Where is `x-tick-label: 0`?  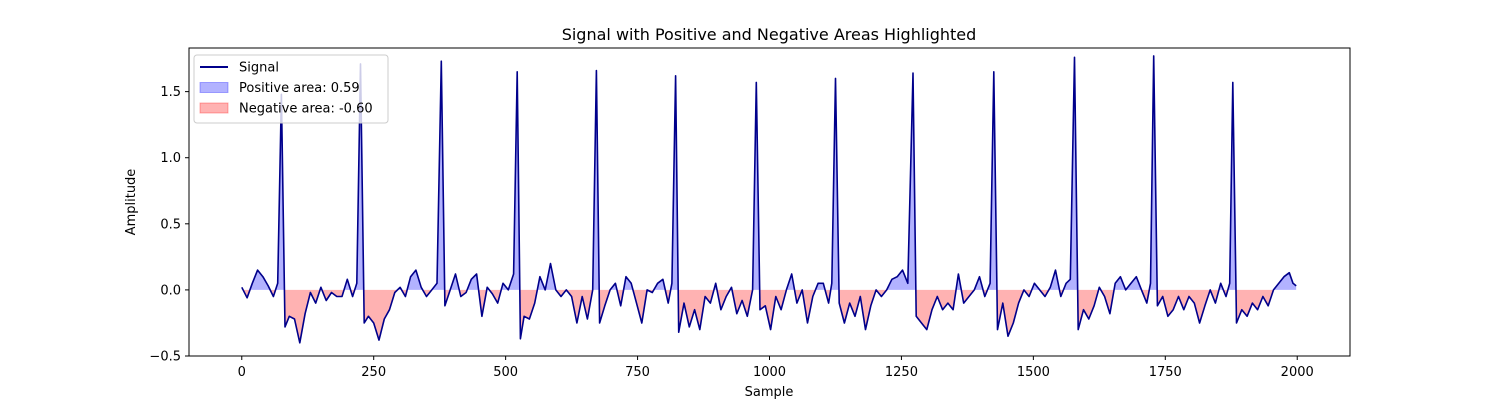 x-tick-label: 0 is located at coordinates (242, 372).